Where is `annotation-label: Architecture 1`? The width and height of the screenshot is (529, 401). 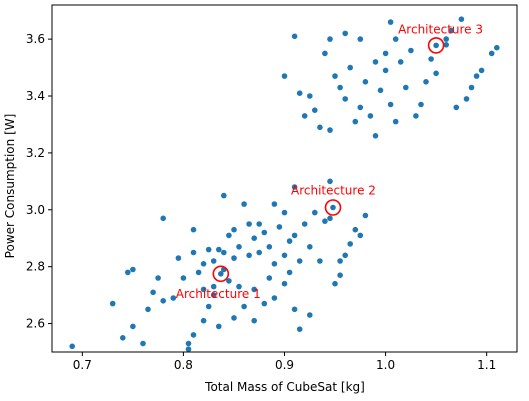
annotation-label: Architecture 1 is located at coordinates (218, 294).